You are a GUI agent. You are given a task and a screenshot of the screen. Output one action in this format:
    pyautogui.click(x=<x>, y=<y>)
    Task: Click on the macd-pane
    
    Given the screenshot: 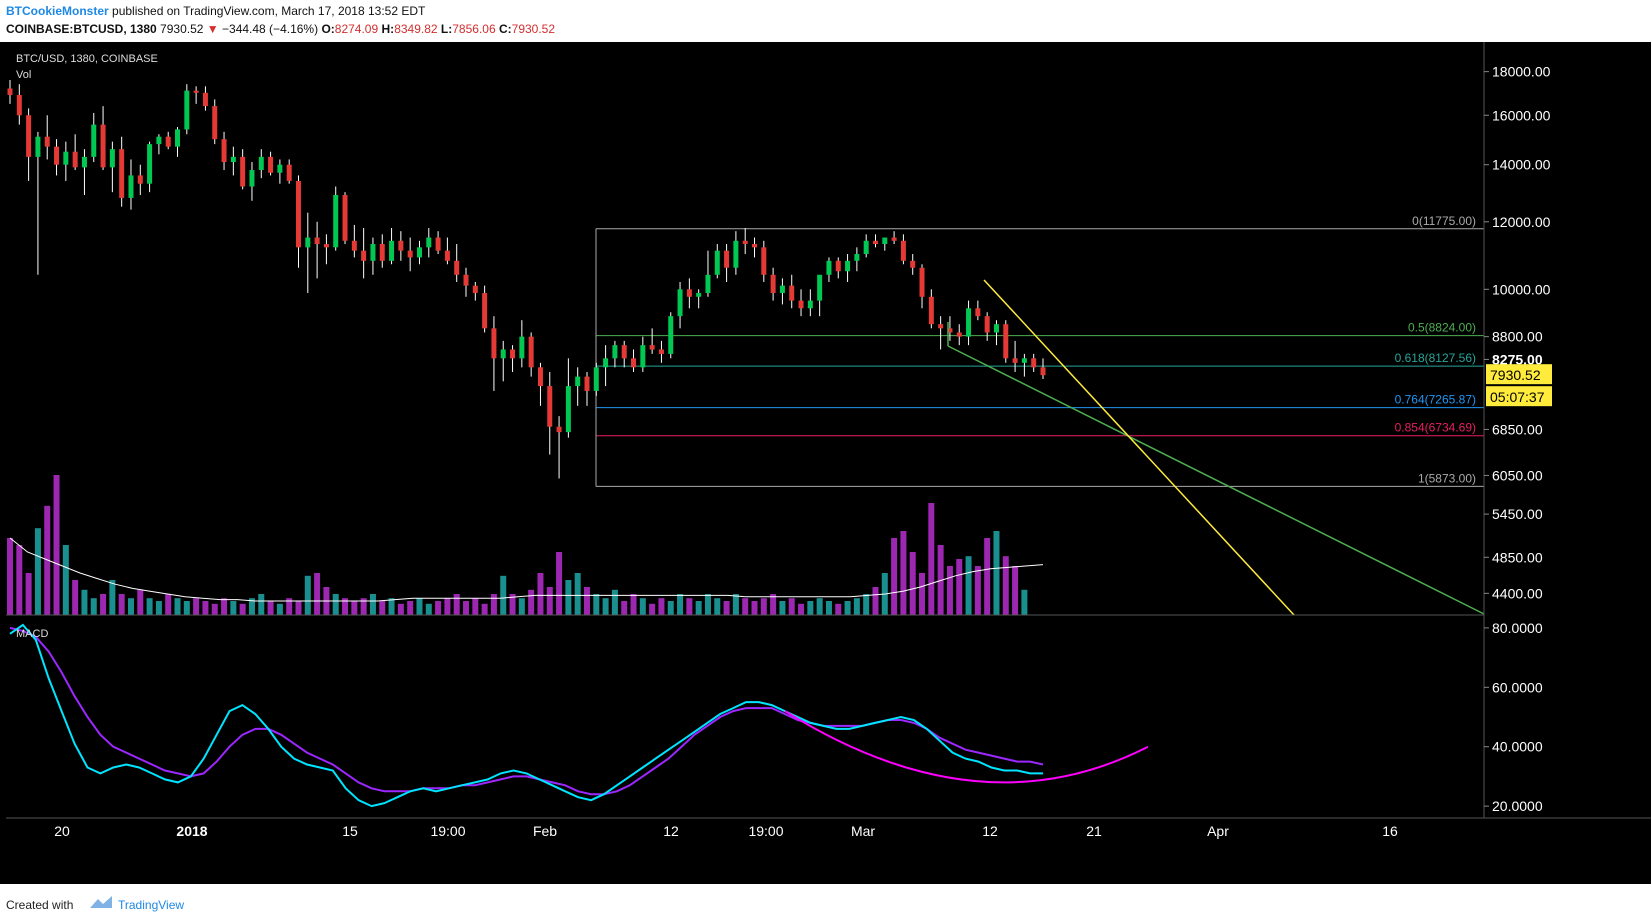 What is the action you would take?
    pyautogui.click(x=579, y=715)
    